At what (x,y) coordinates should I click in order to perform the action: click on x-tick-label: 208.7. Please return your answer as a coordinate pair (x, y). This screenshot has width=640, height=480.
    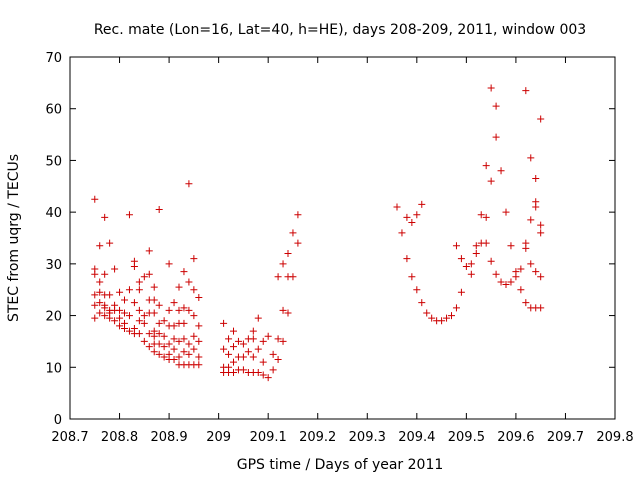
    Looking at the image, I should click on (69, 437).